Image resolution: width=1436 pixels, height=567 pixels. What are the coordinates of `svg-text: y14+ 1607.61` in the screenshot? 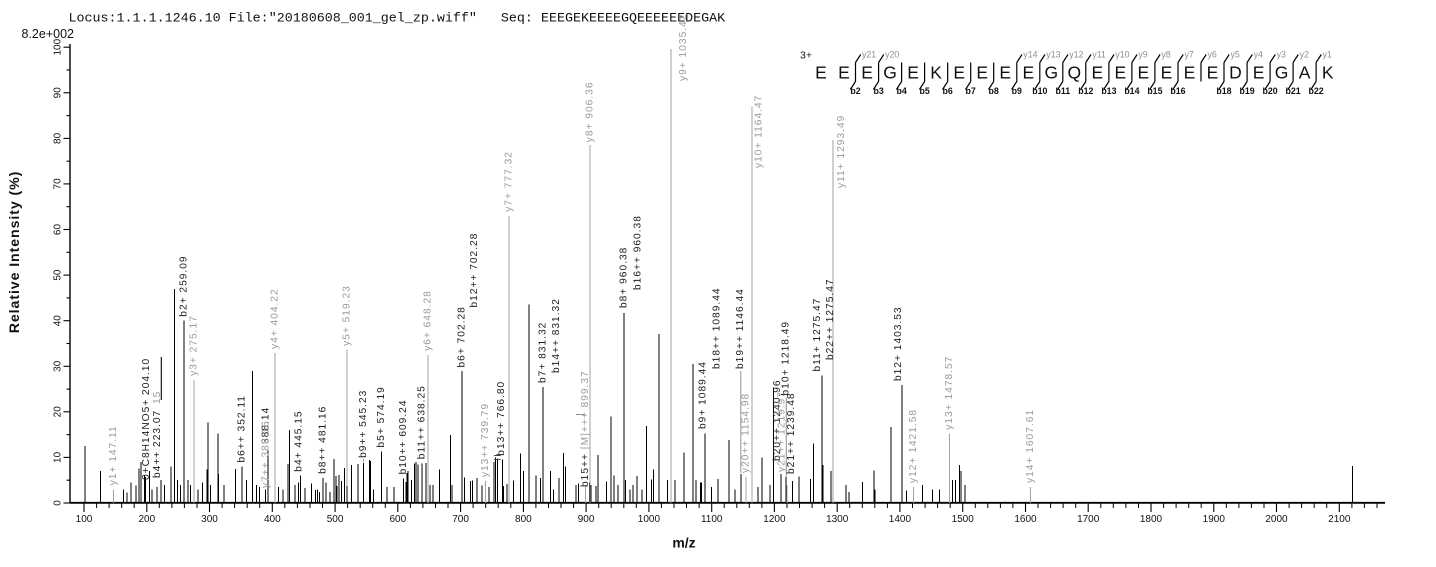 It's located at (1030, 446).